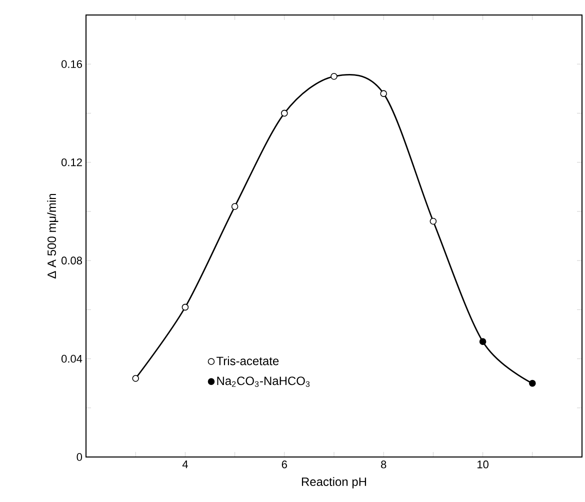 The image size is (585, 502). Describe the element at coordinates (334, 482) in the screenshot. I see `x-axis-title: Reaction pH` at that location.